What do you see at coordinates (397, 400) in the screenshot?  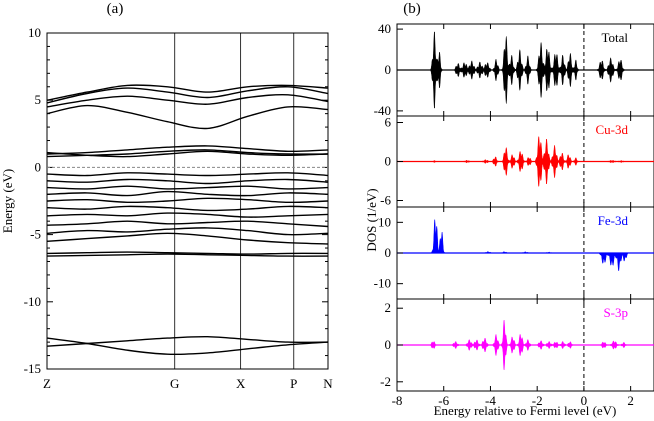 I see `dos-x-tick-label: -8` at bounding box center [397, 400].